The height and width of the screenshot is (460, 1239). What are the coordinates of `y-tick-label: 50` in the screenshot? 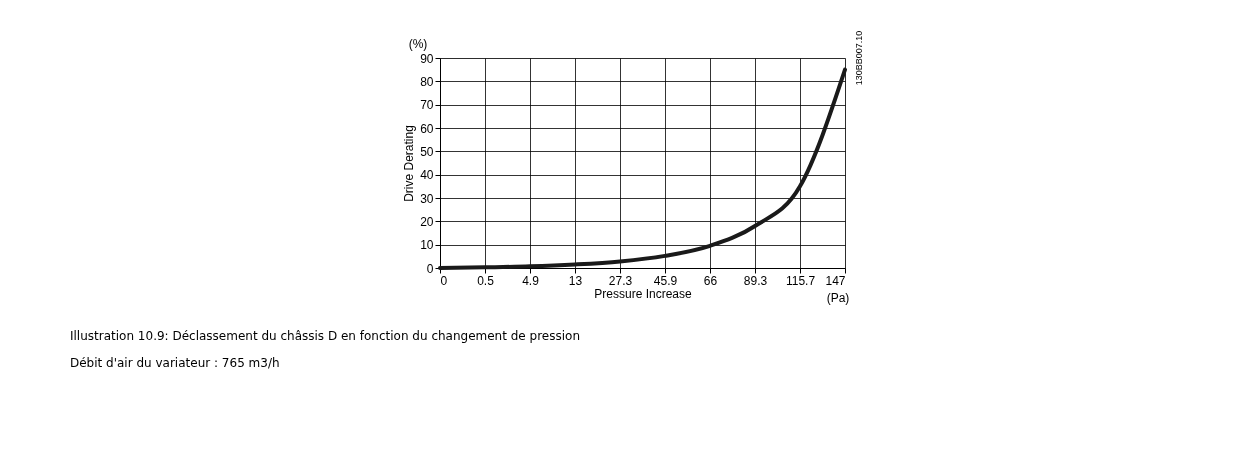 It's located at (427, 151).